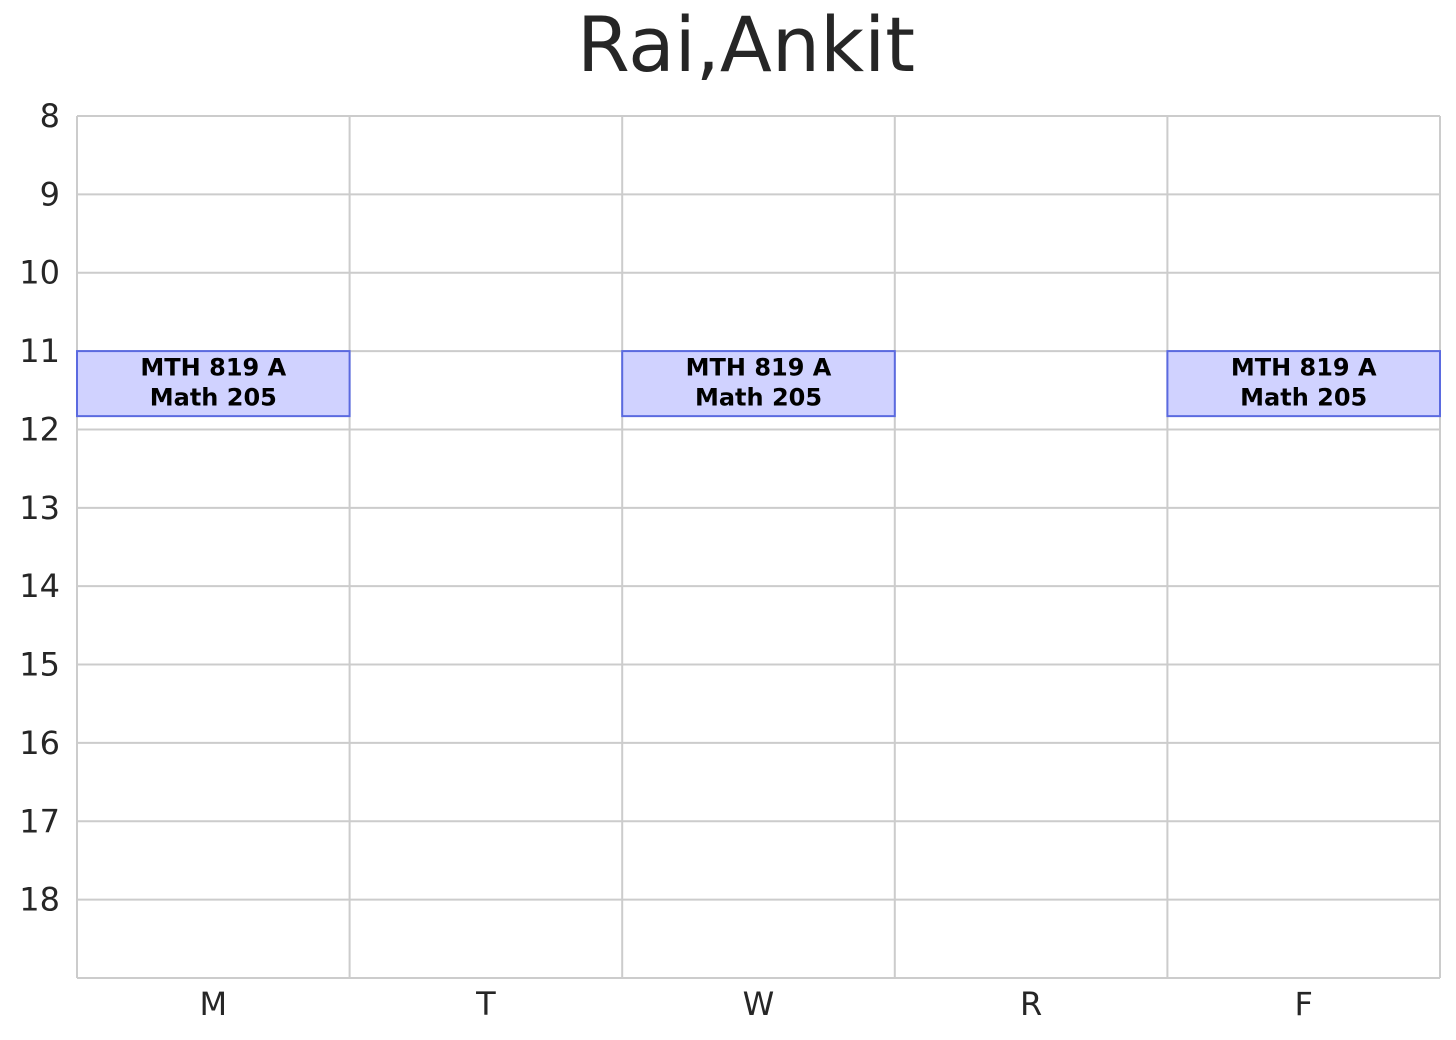  Describe the element at coordinates (485, 1004) in the screenshot. I see `x-tick-label: T` at that location.